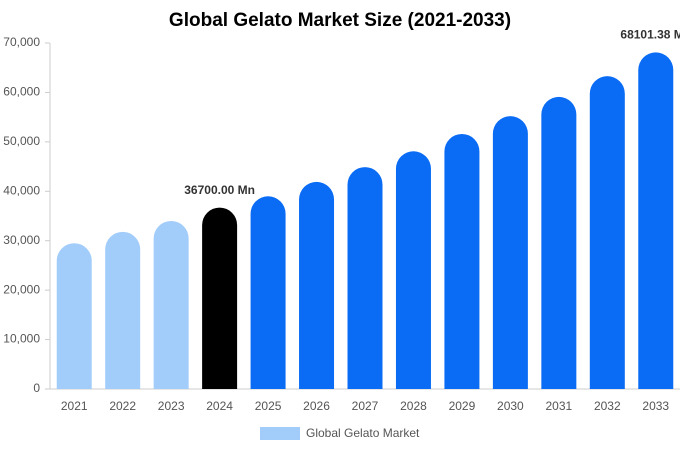 The width and height of the screenshot is (680, 450). I want to click on y-tick-label: 60,000, so click(21, 92).